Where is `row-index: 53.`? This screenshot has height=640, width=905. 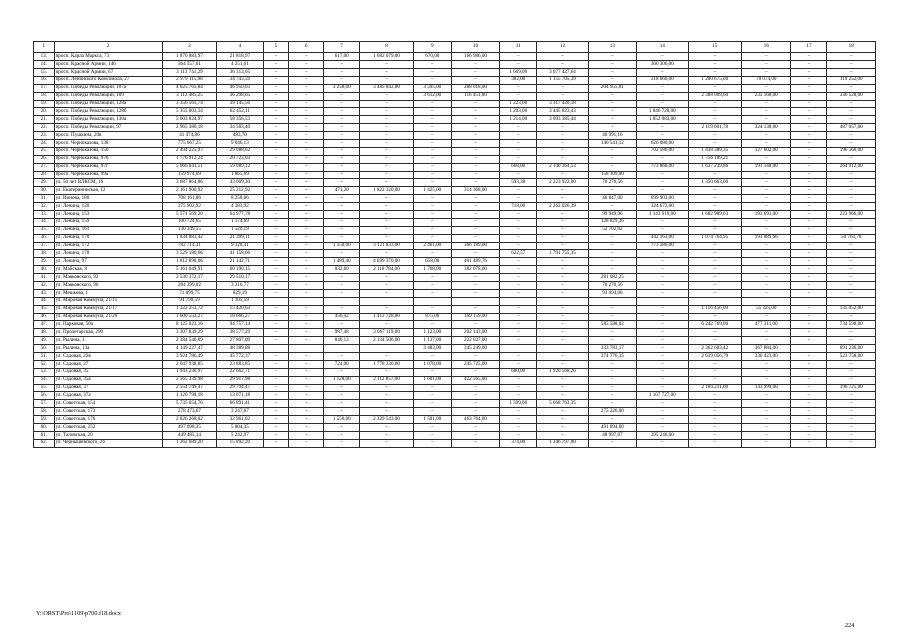
row-index: 53. is located at coordinates (44, 372).